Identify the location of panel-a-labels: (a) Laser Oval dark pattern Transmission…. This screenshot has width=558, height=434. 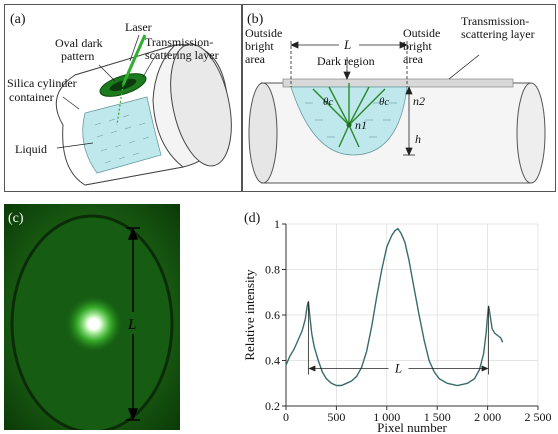
(113, 84).